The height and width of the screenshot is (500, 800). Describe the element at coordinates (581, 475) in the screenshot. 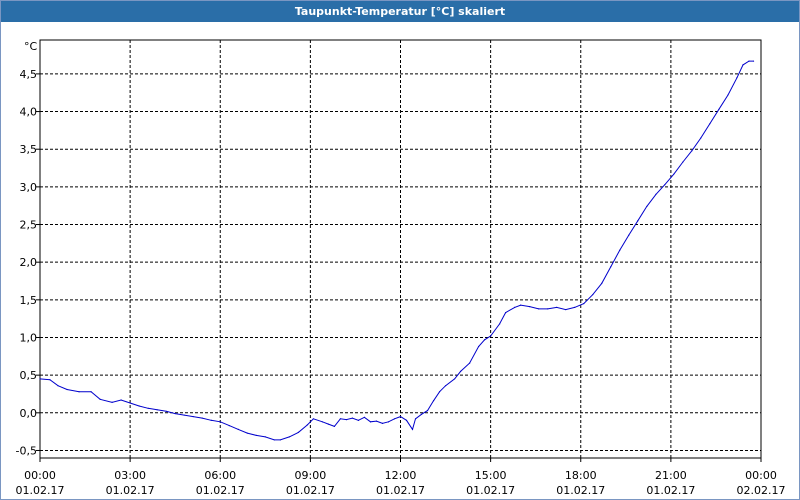

I see `x-tick-time-label: 18:00` at that location.